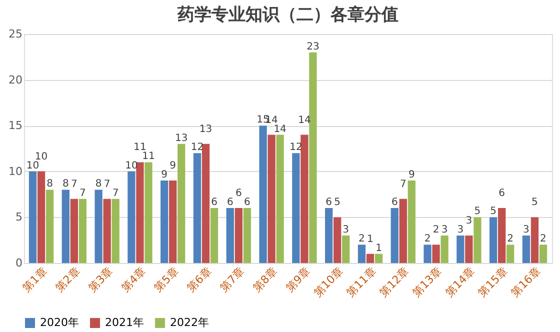 The width and height of the screenshot is (560, 332). What do you see at coordinates (361, 282) in the screenshot?
I see `x-tick-label: 第11章` at bounding box center [361, 282].